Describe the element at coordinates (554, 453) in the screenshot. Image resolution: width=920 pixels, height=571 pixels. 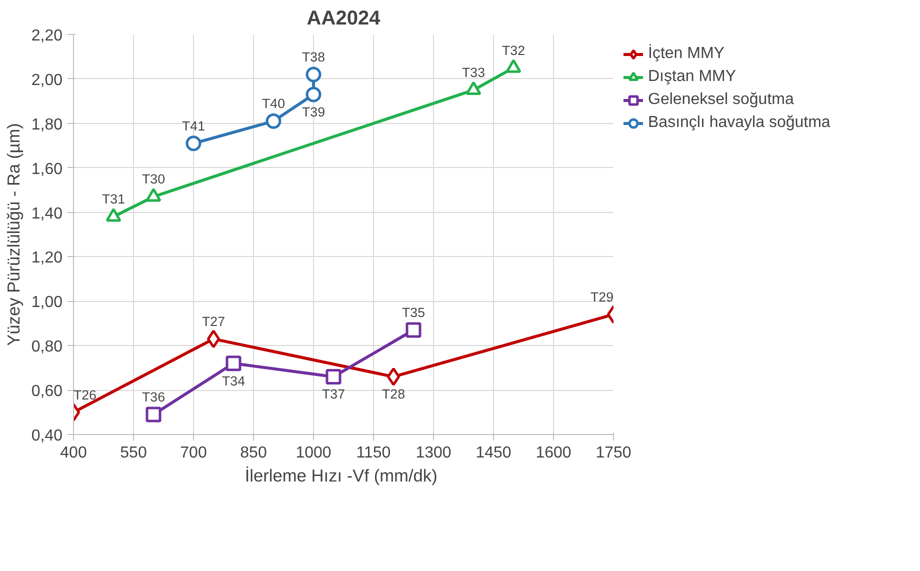
I see `x-tick-label: 1600` at that location.